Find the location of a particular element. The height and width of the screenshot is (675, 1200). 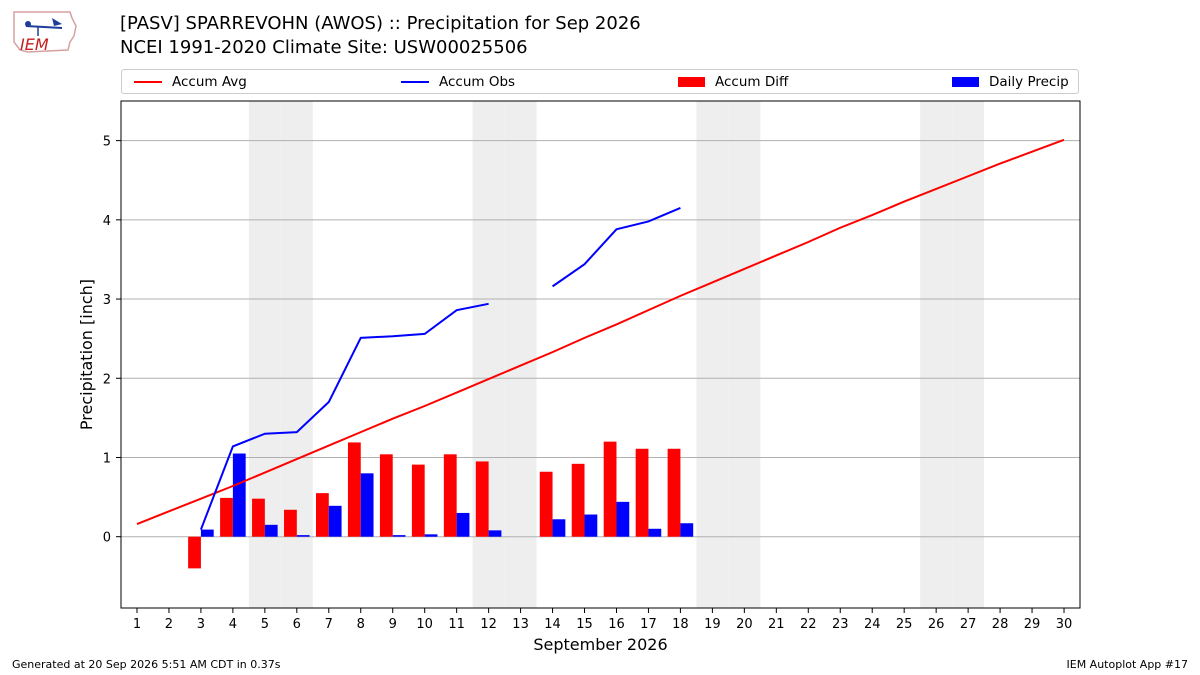

x-tick-label-19: 19 is located at coordinates (712, 624).